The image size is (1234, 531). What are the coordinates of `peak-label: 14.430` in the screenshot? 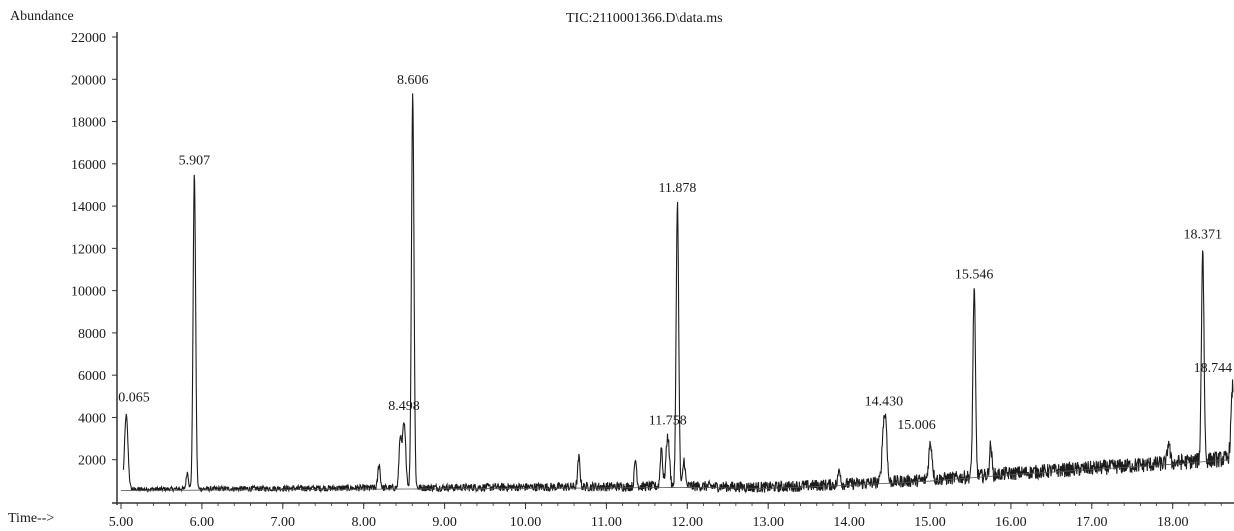 It's located at (884, 402).